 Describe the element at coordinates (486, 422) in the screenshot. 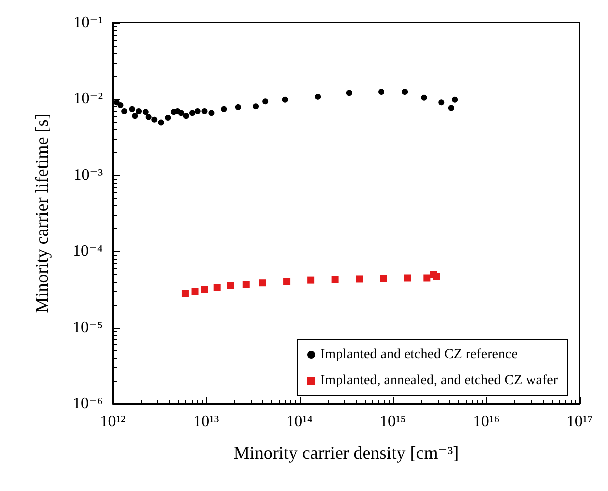

I see `x-tick-label: 10¹⁶` at that location.